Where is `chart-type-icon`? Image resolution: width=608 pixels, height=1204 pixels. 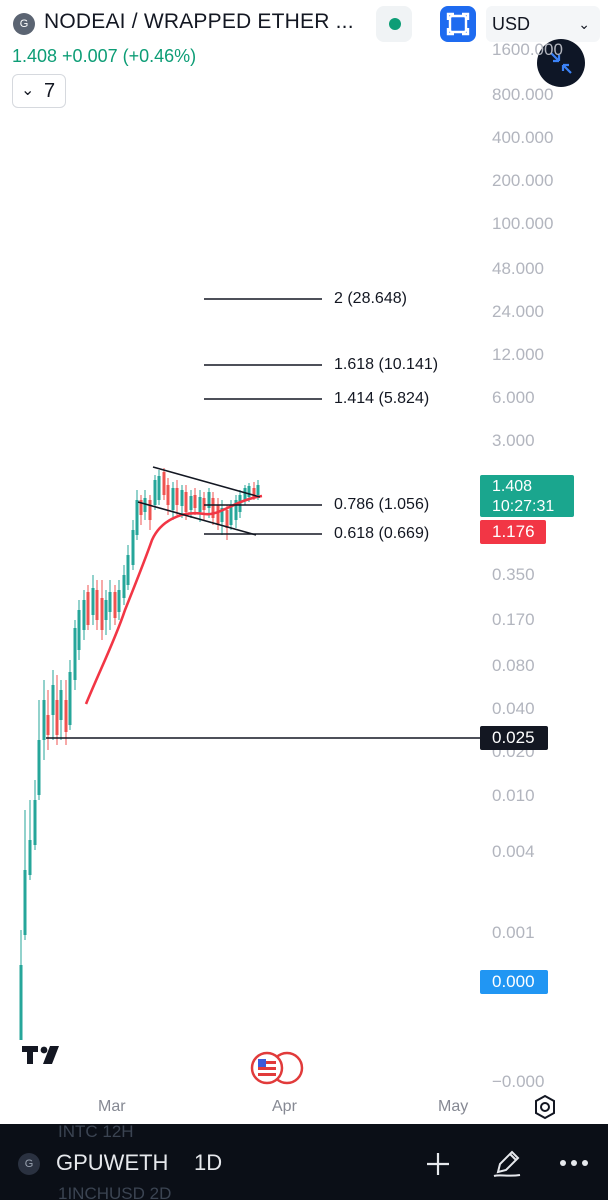 chart-type-icon is located at coordinates (458, 24).